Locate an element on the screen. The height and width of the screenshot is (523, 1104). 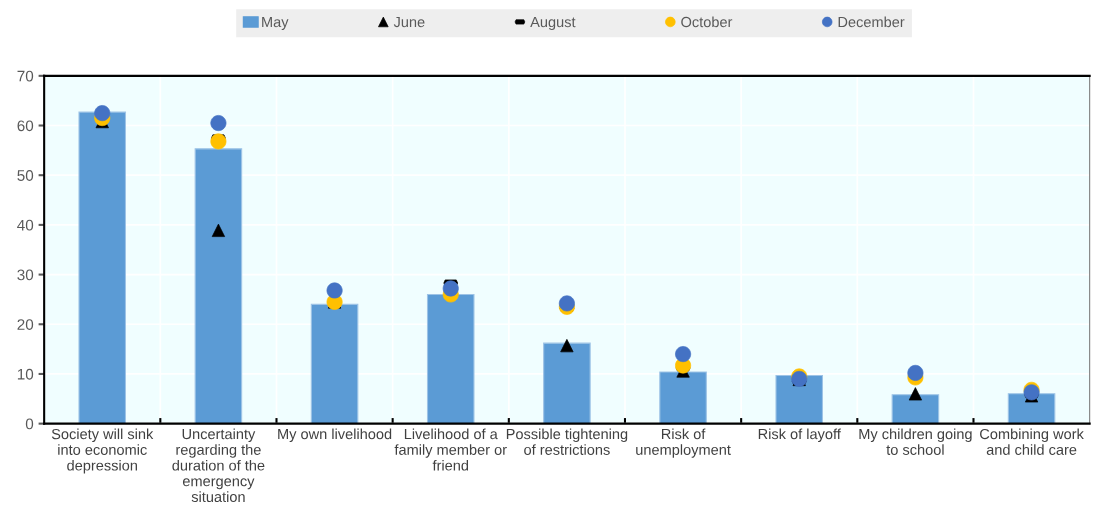
x-tick-label: Livelihood of a family member or friend is located at coordinates (450, 449).